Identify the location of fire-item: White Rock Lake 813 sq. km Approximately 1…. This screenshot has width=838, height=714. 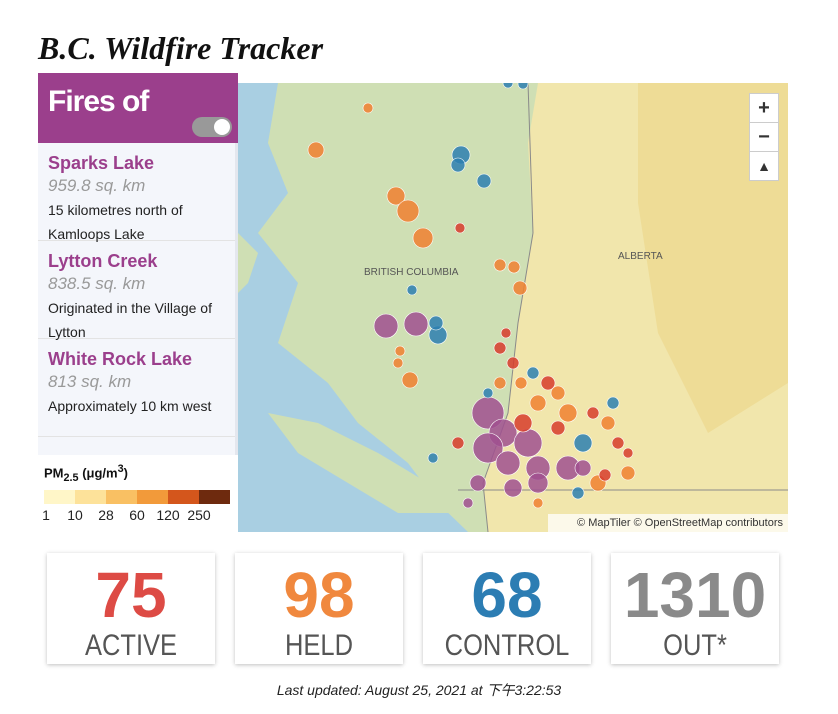
(136, 388).